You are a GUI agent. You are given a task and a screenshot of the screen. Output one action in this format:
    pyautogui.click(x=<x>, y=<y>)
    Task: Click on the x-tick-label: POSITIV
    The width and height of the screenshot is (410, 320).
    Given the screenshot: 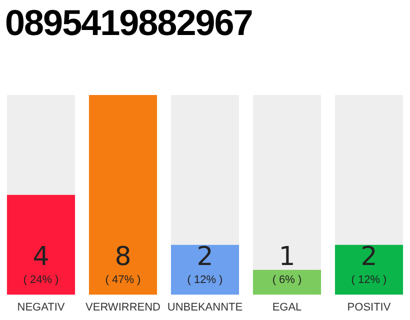 What is the action you would take?
    pyautogui.click(x=369, y=307)
    